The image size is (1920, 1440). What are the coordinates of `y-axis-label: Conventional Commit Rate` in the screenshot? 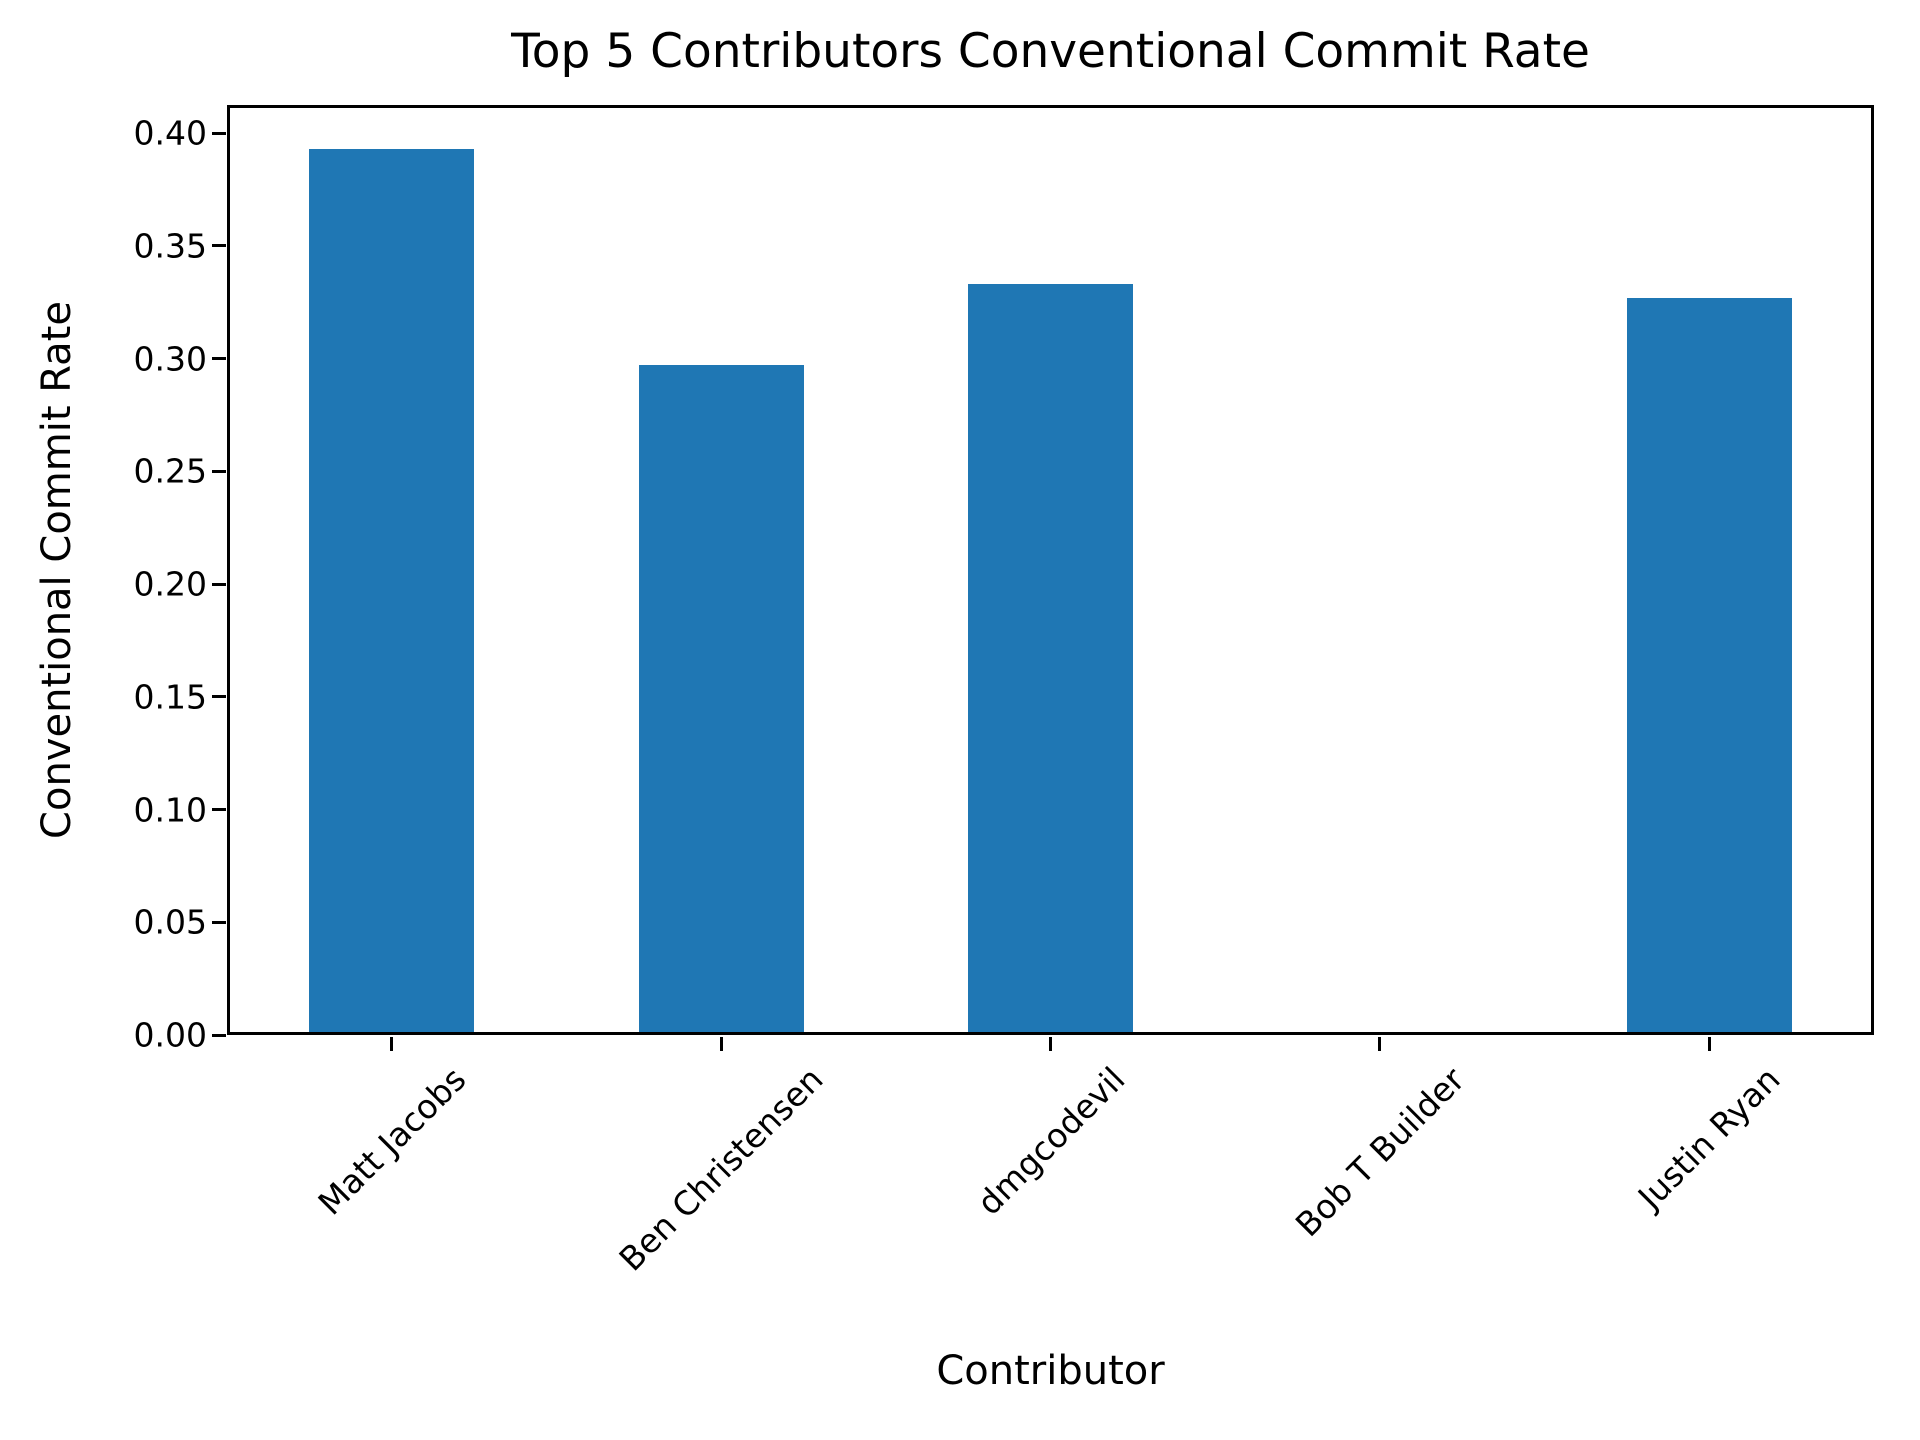 It's located at (57, 570).